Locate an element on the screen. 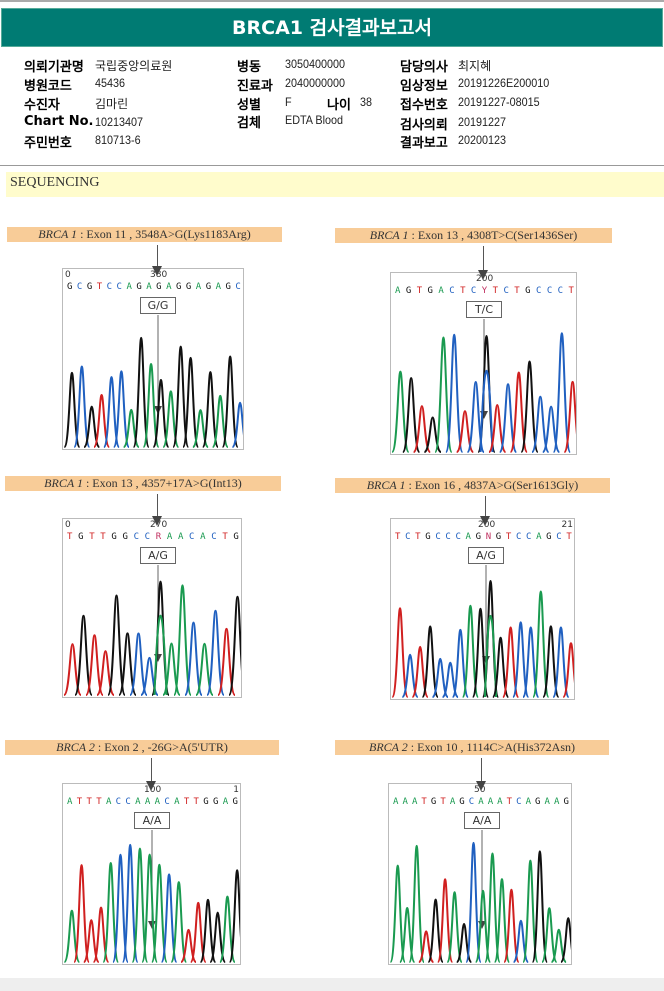 This screenshot has width=664, height=991. label: 검체 is located at coordinates (249, 123).